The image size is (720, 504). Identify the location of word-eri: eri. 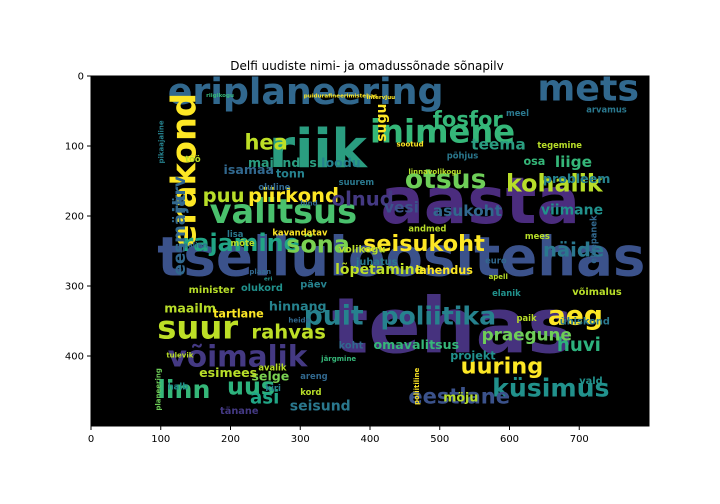
(268, 279).